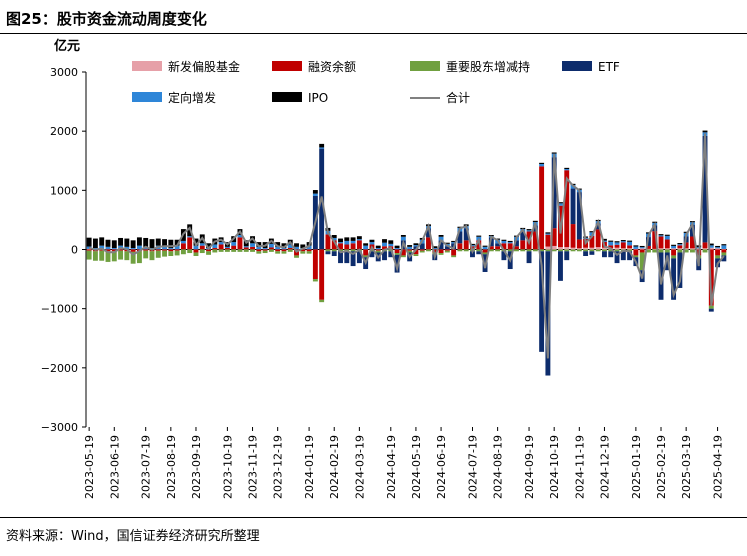  What do you see at coordinates (196, 467) in the screenshot?
I see `x-tick-label: 2023-09-19` at bounding box center [196, 467].